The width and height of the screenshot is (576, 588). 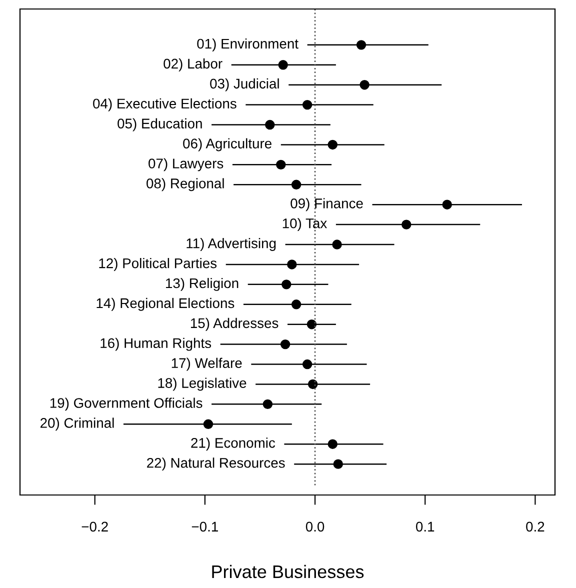 I want to click on y-tick-label: 18) Legislative, so click(x=202, y=384).